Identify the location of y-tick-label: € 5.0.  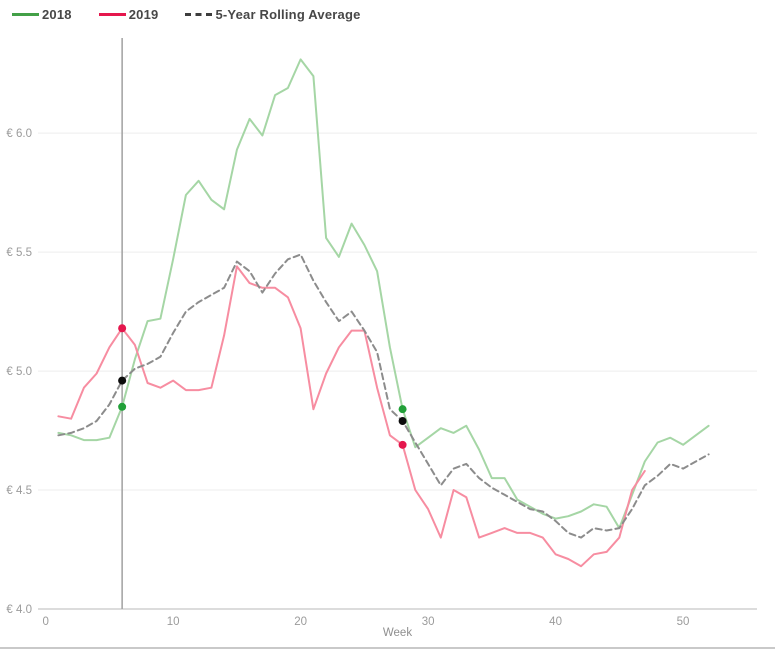
(19, 372).